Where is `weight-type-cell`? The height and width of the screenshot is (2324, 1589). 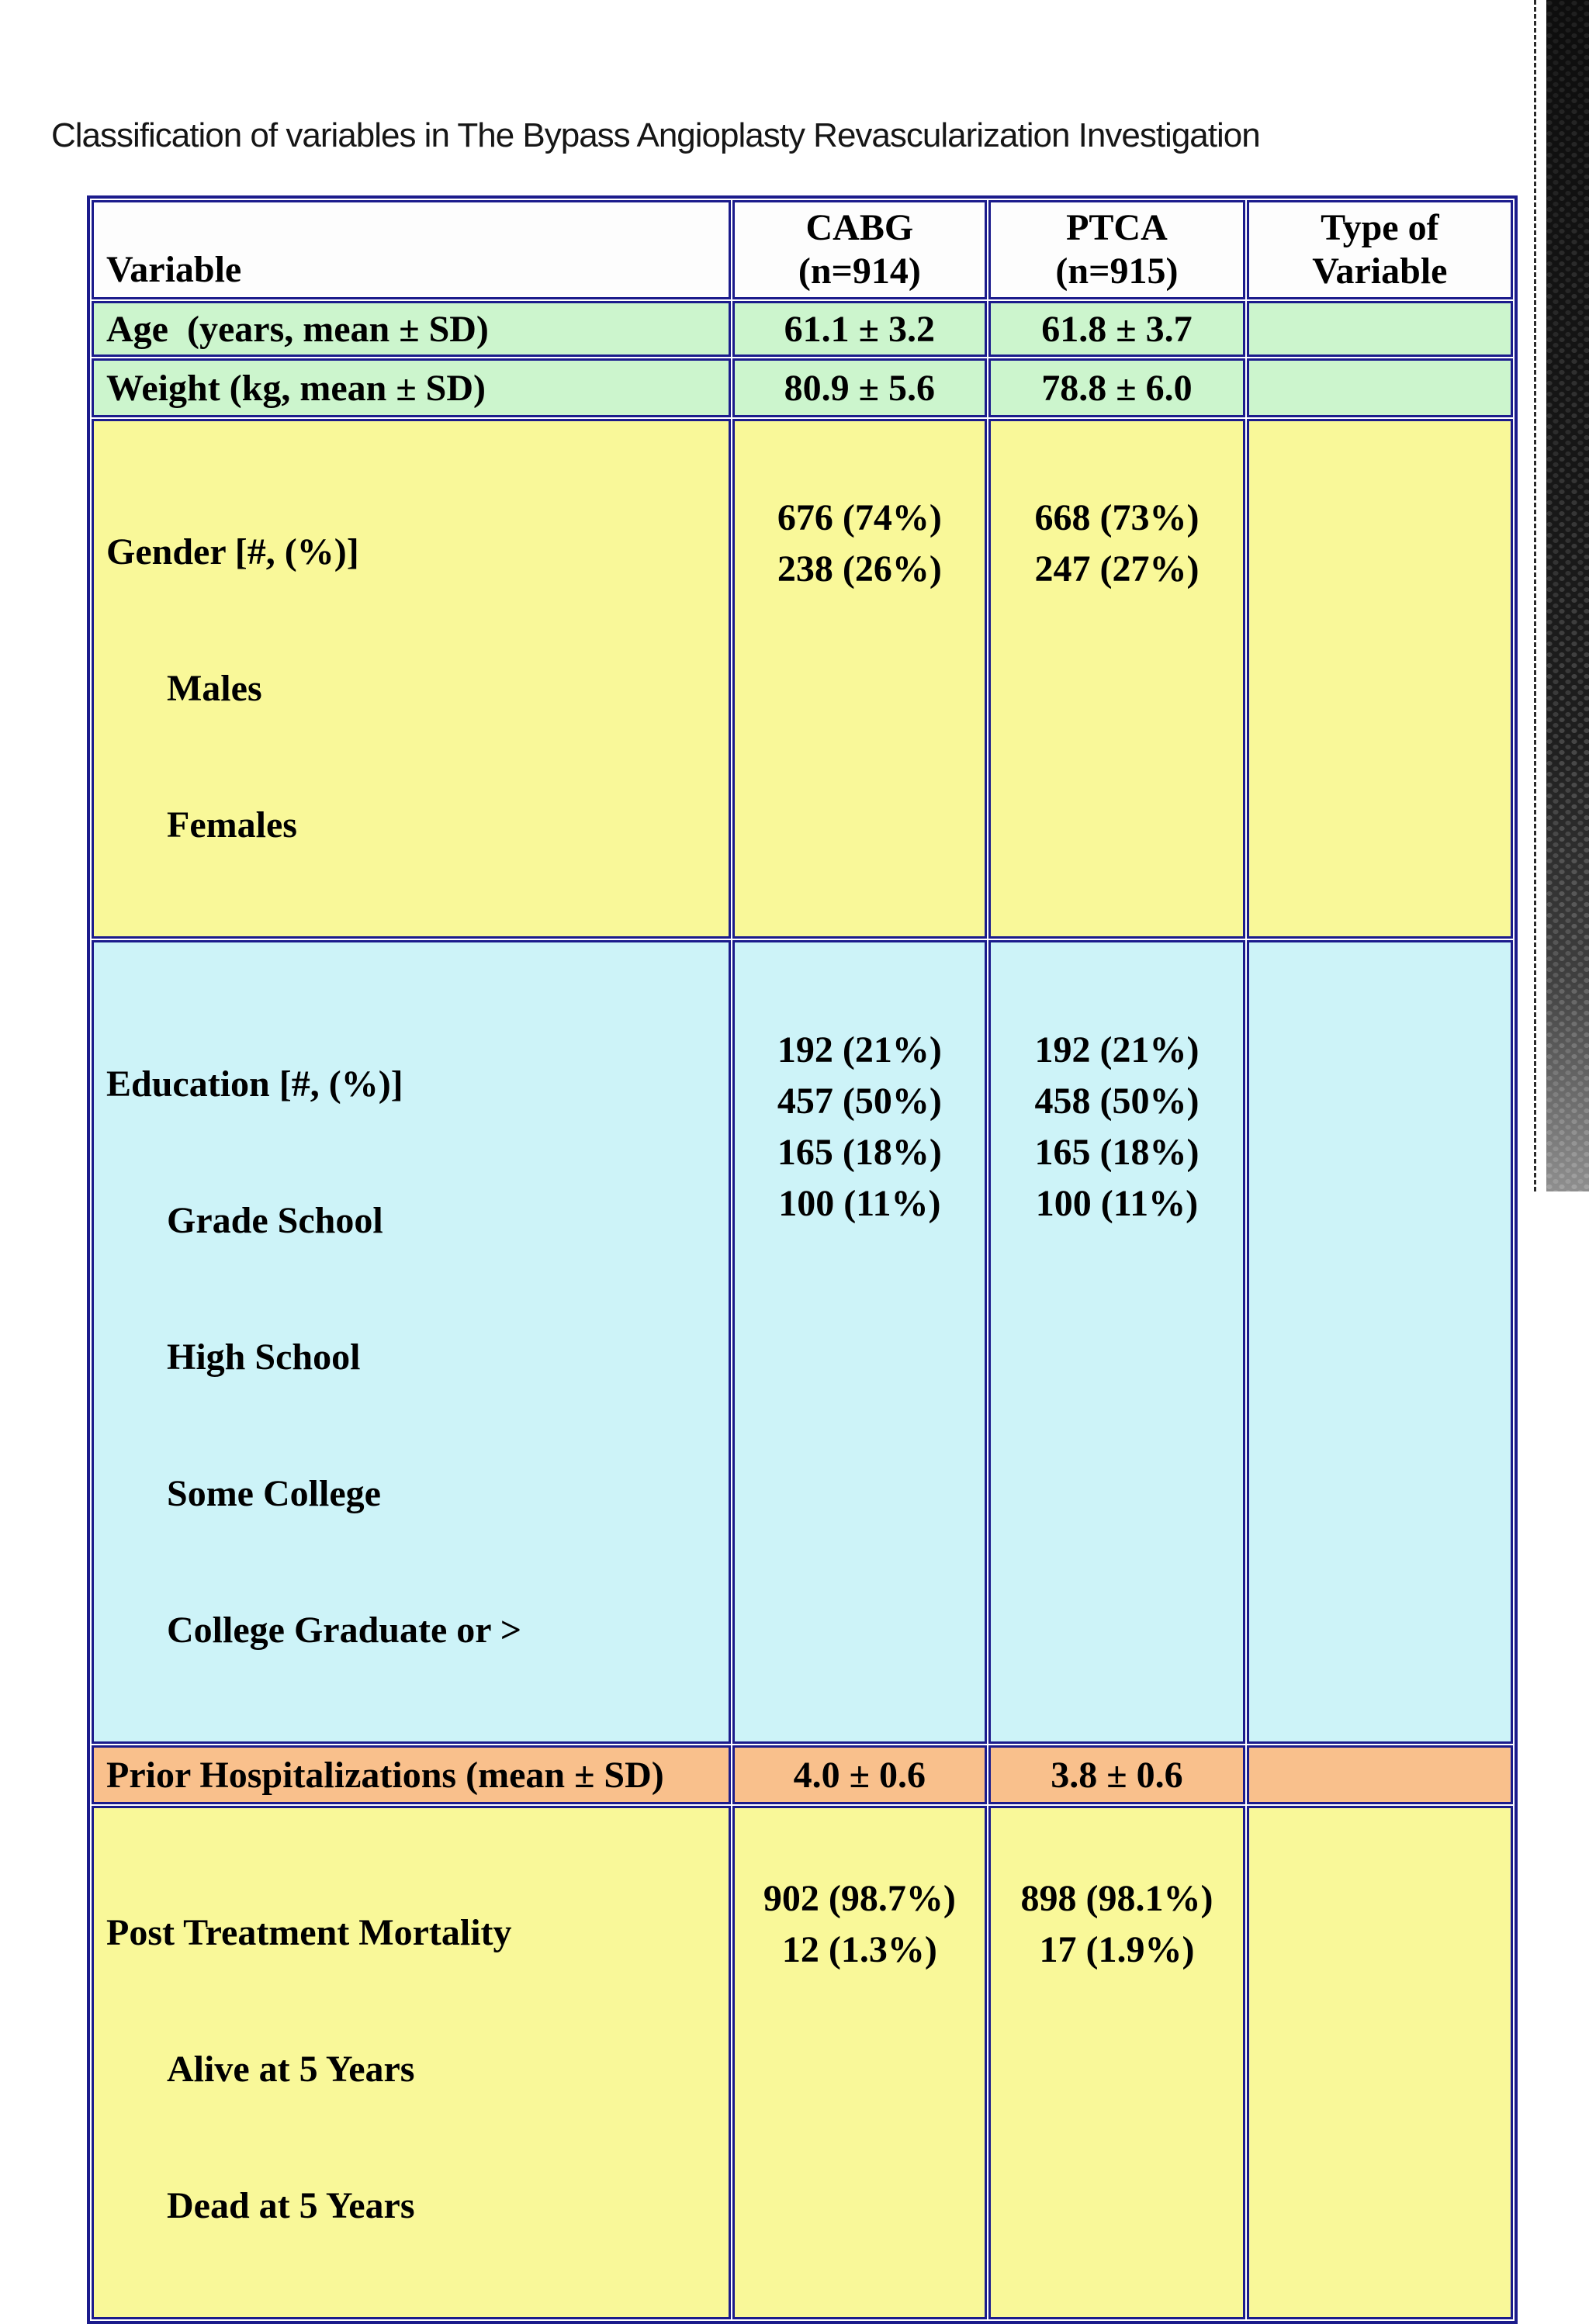 weight-type-cell is located at coordinates (1379, 387).